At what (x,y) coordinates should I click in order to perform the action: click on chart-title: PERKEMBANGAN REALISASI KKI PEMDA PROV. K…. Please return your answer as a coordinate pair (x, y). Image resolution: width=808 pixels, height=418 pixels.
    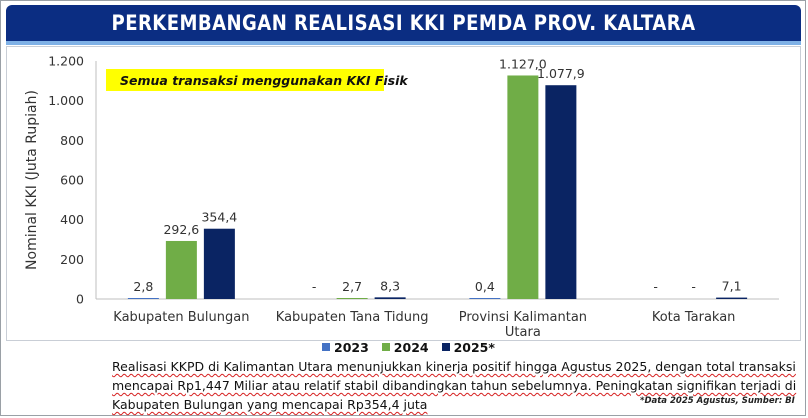
    Looking at the image, I should click on (403, 23).